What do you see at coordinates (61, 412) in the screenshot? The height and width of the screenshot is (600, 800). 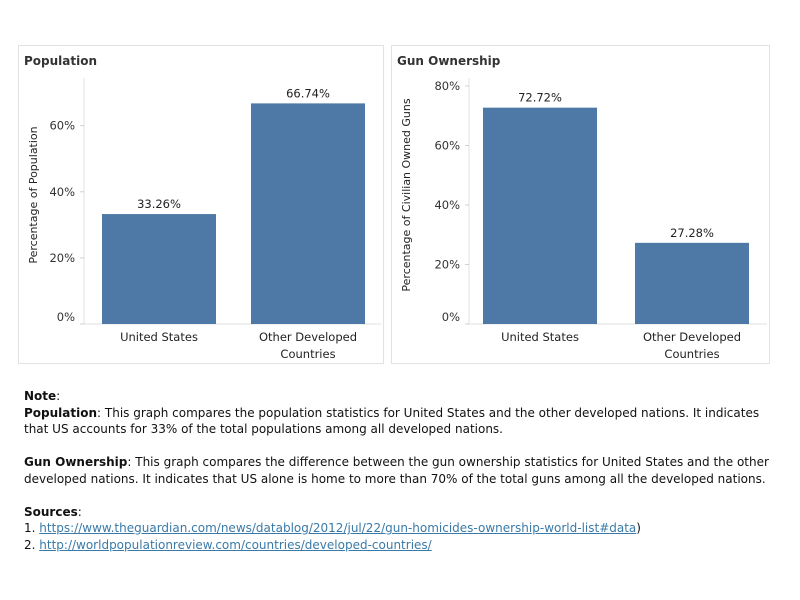 I see `population-note-term: Population` at bounding box center [61, 412].